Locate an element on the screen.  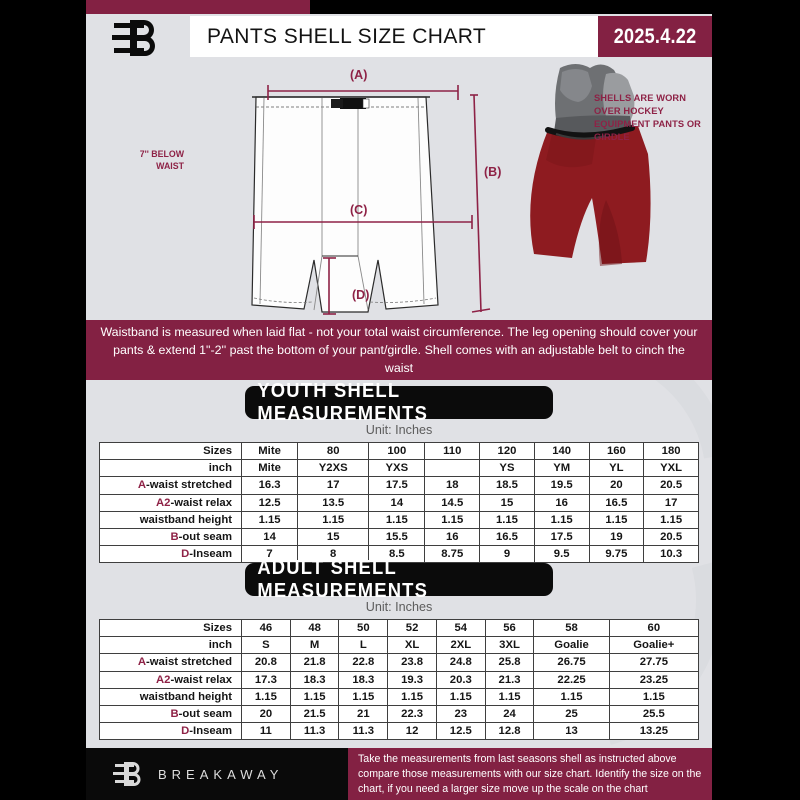
below-waist-line-2: WAIST is located at coordinates (170, 166).